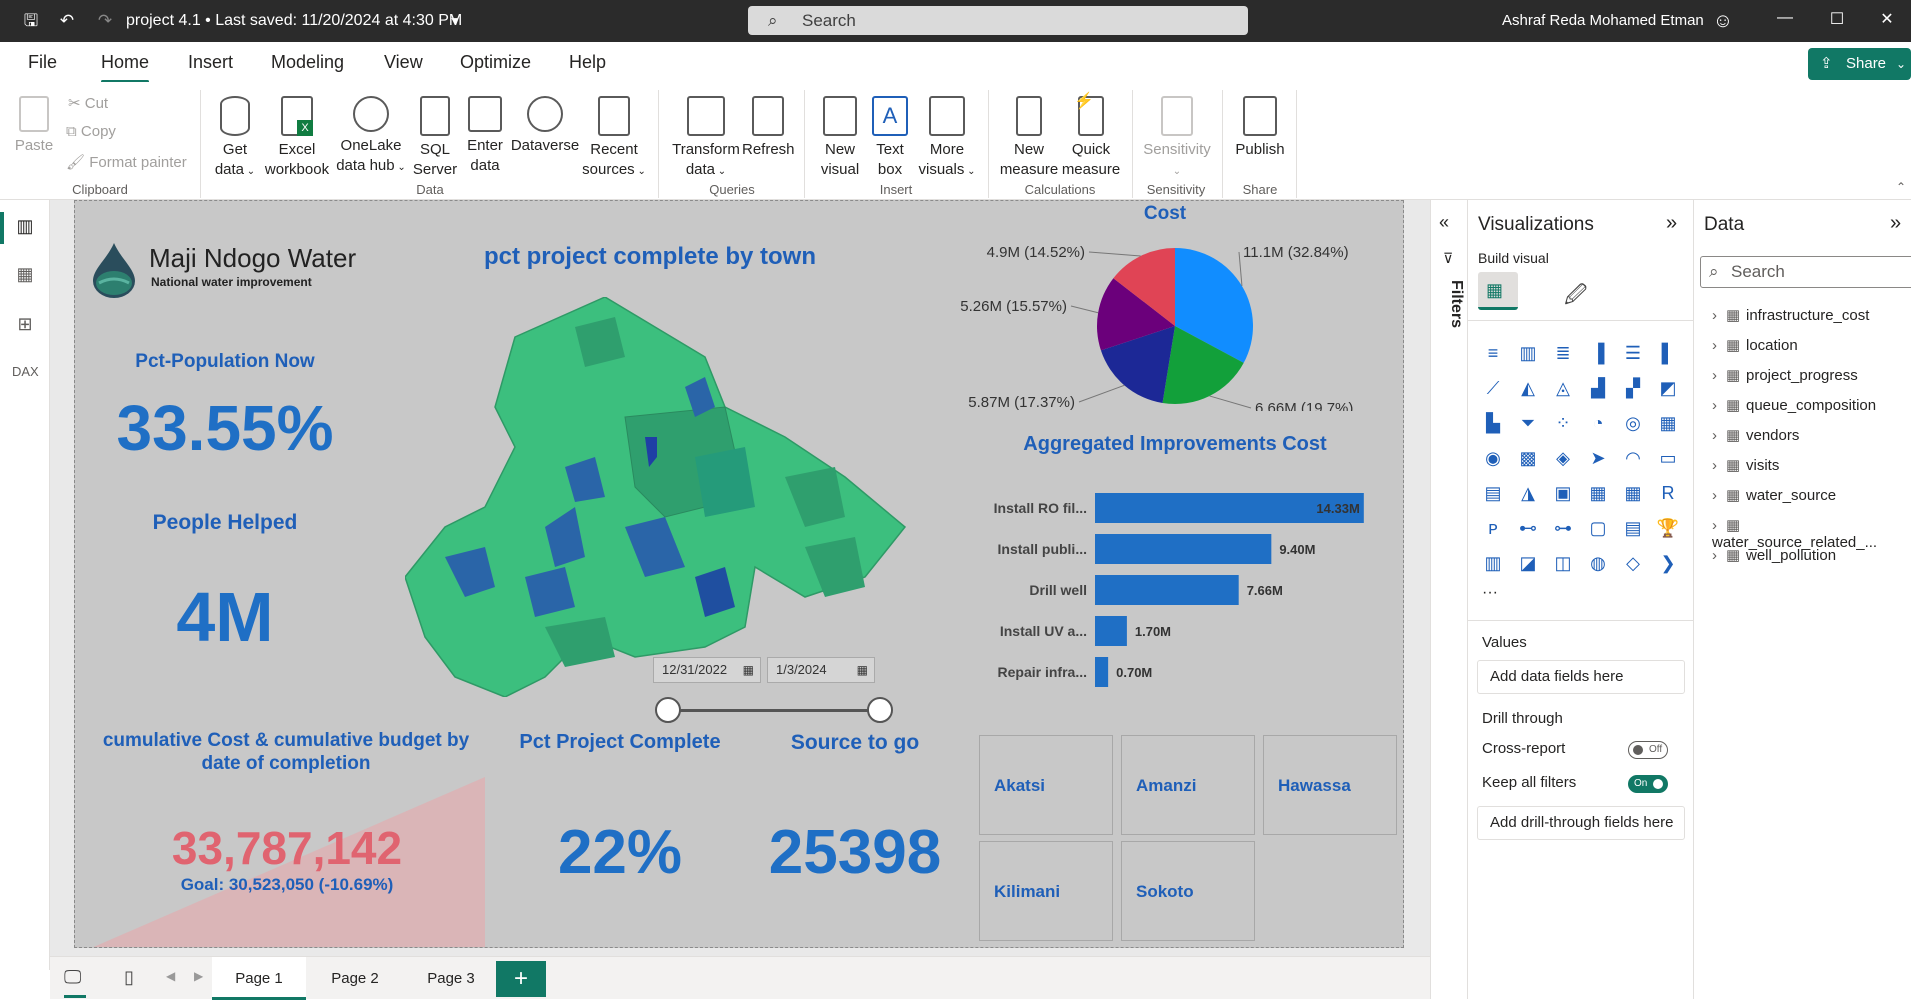 The height and width of the screenshot is (1000, 1911). I want to click on menu-modeling: Modeling, so click(308, 62).